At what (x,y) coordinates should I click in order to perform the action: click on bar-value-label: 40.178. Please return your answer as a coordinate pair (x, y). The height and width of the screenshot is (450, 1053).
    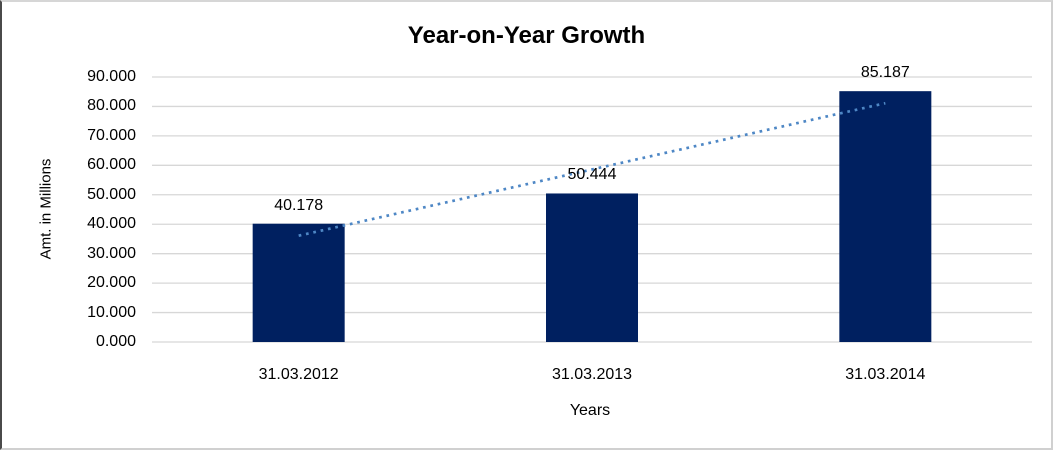
    Looking at the image, I should click on (299, 205).